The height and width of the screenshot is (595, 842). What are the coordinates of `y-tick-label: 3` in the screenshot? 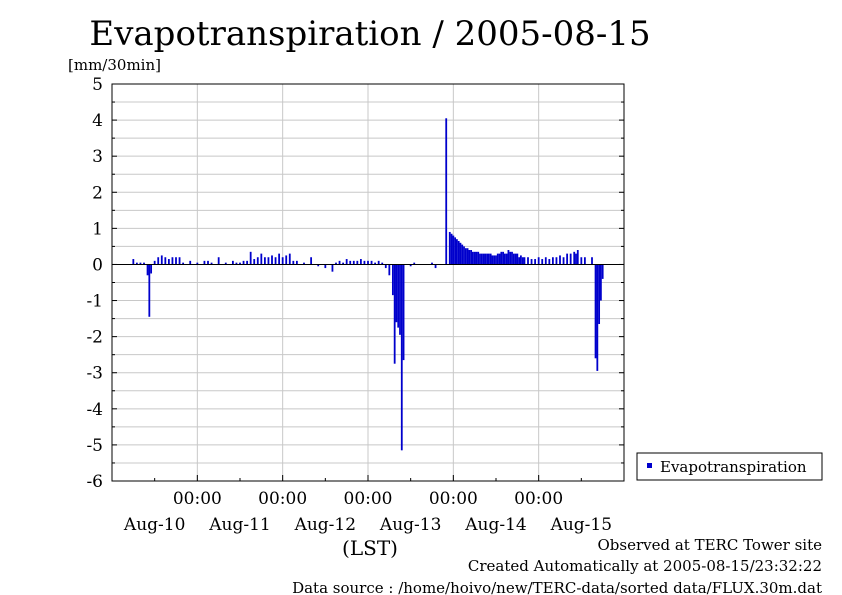 It's located at (97, 157).